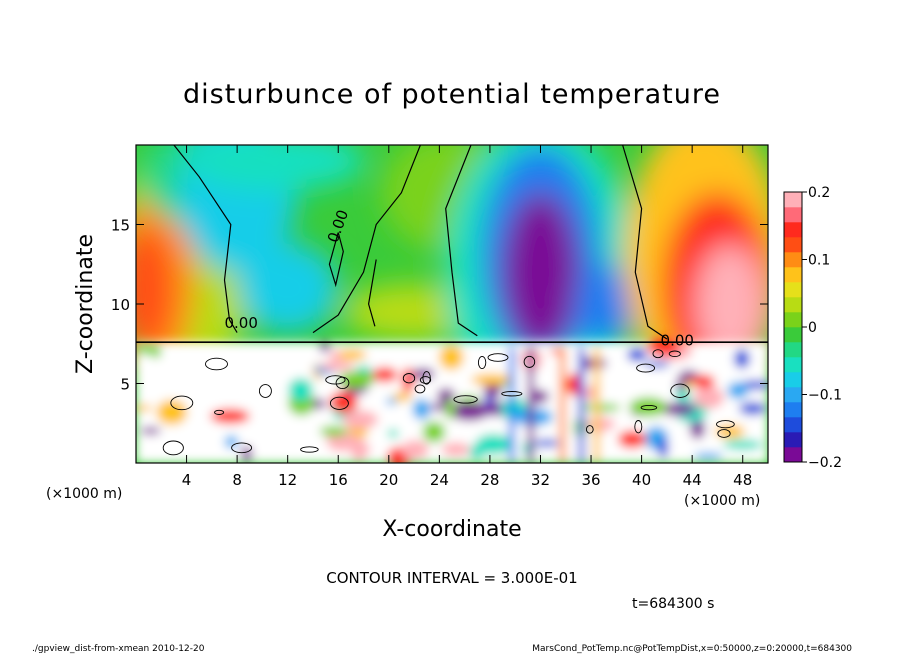 The image size is (904, 654). I want to click on x-tick-label: 32, so click(540, 480).